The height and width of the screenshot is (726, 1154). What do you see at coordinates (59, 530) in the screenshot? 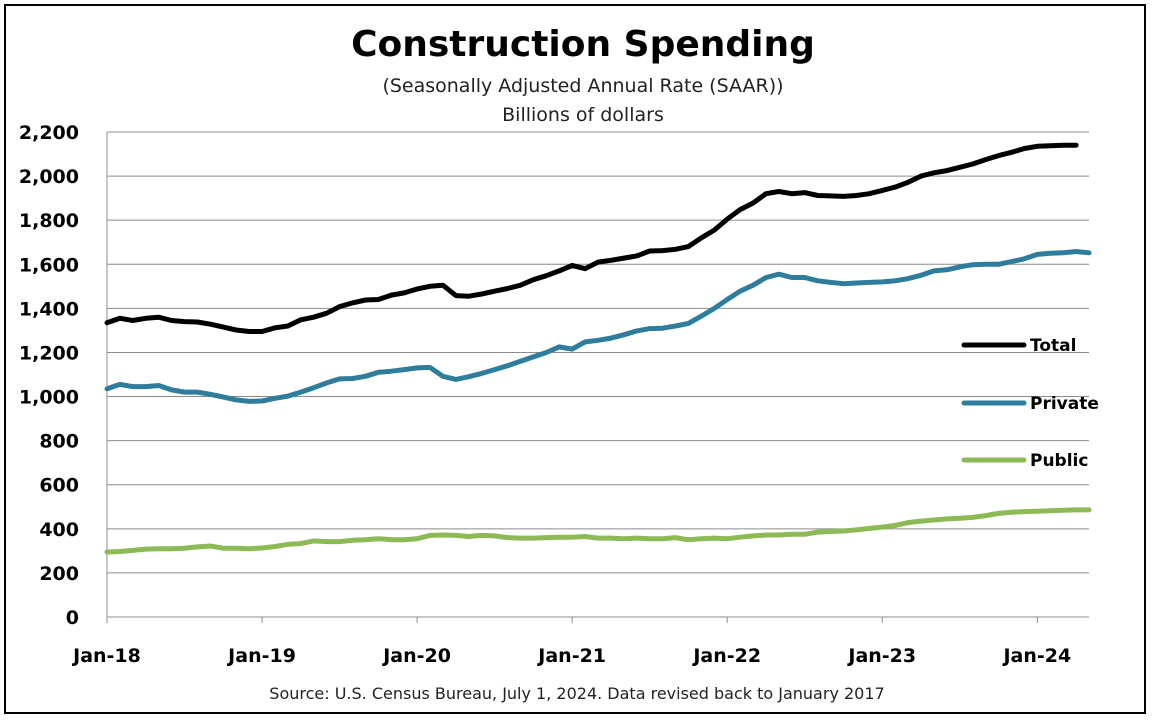
I see `y-tick-label: 400` at bounding box center [59, 530].